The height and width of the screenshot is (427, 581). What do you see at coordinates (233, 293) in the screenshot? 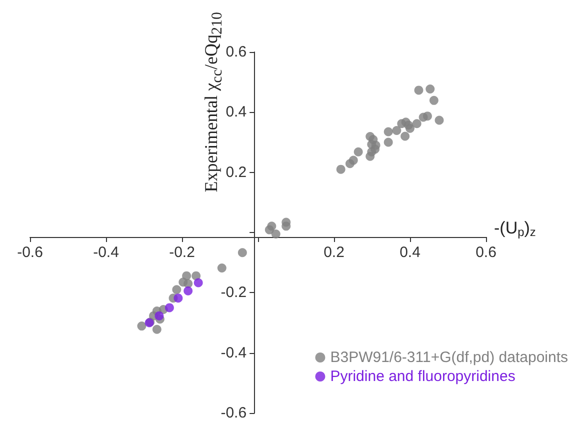
I see `y-tick-label: -0.2` at bounding box center [233, 293].